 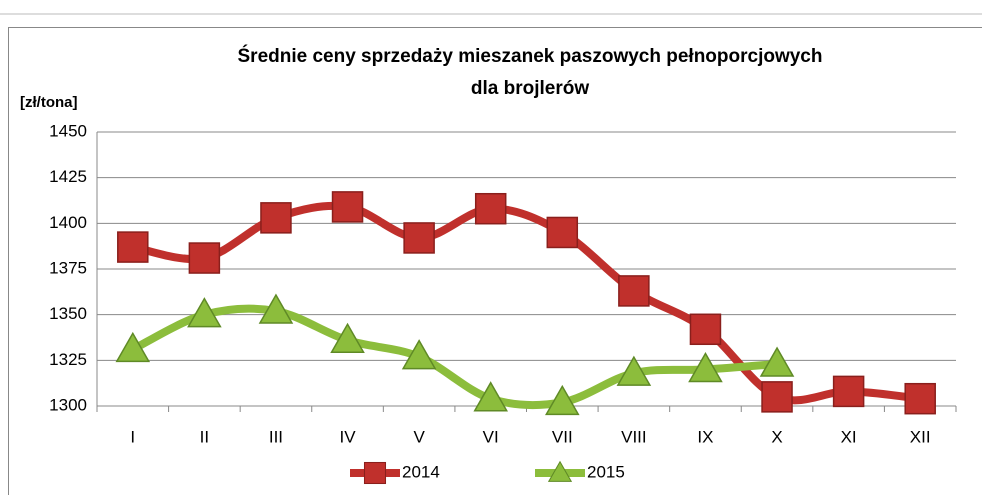 What do you see at coordinates (849, 436) in the screenshot?
I see `x-tick-label: XI` at bounding box center [849, 436].